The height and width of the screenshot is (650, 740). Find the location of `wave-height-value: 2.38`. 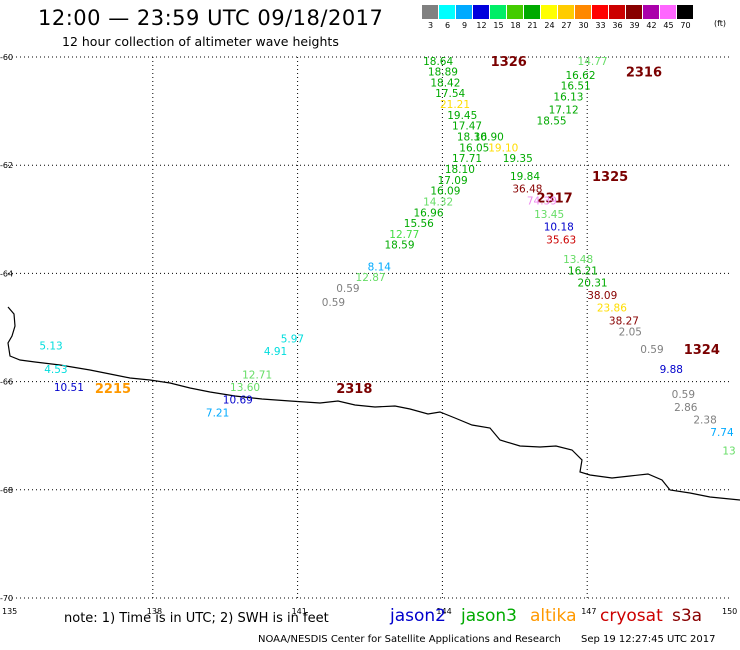

wave-height-value: 2.38 is located at coordinates (704, 420).